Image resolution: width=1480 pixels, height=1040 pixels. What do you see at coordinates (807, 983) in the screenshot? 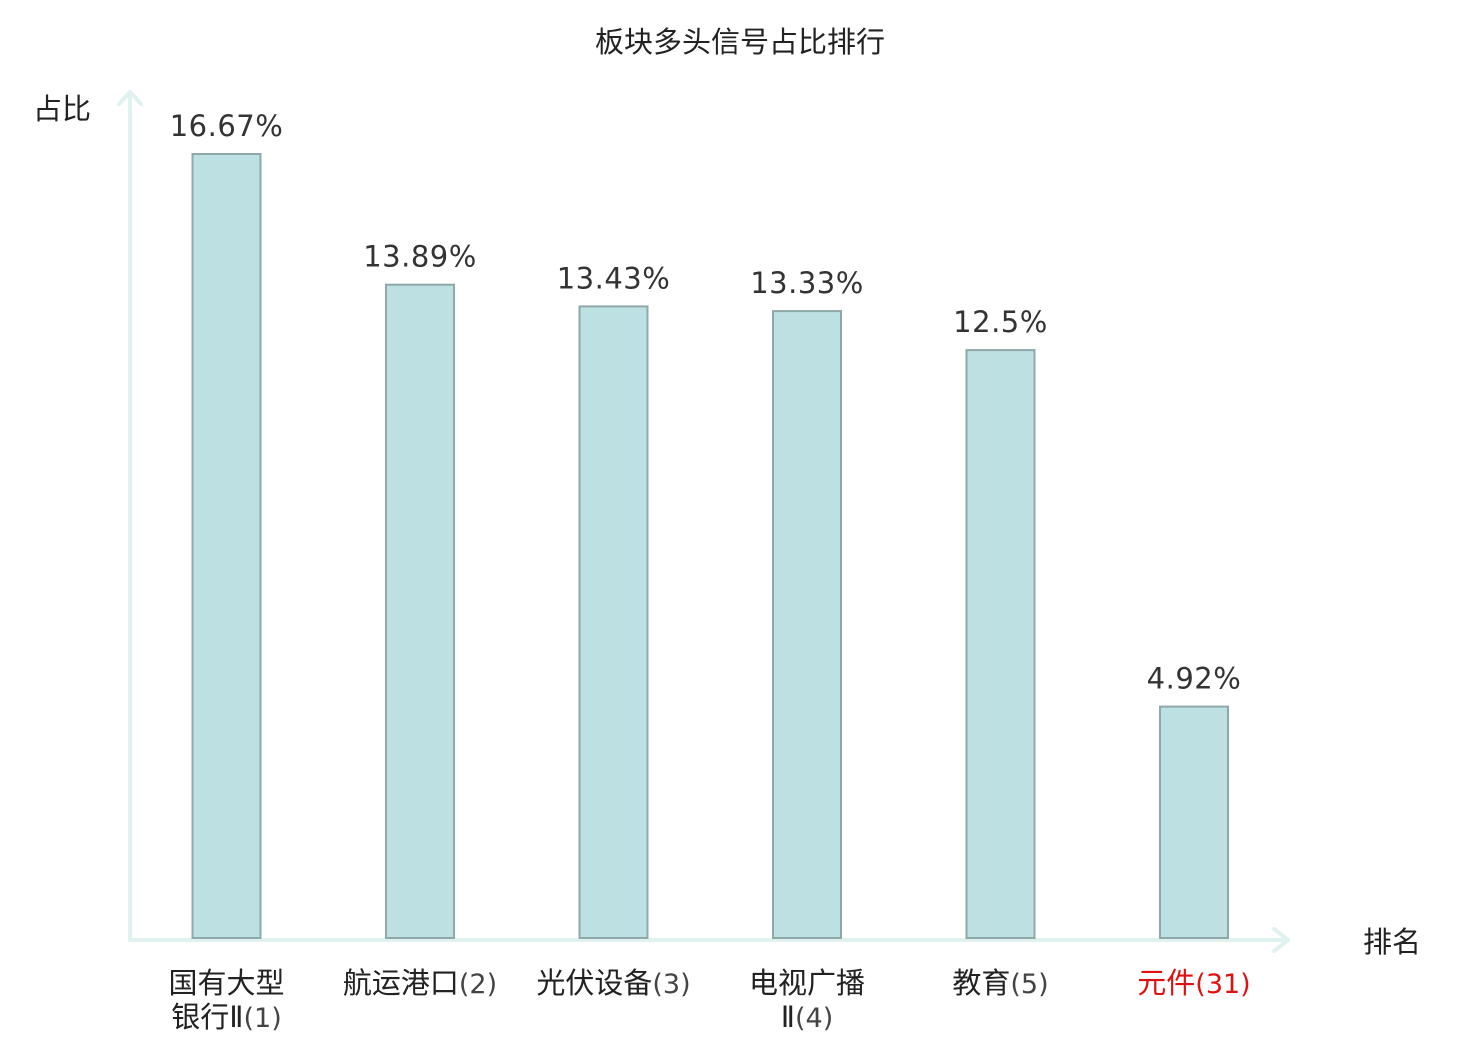
I see `x-tick-label-line: 电视广播` at bounding box center [807, 983].